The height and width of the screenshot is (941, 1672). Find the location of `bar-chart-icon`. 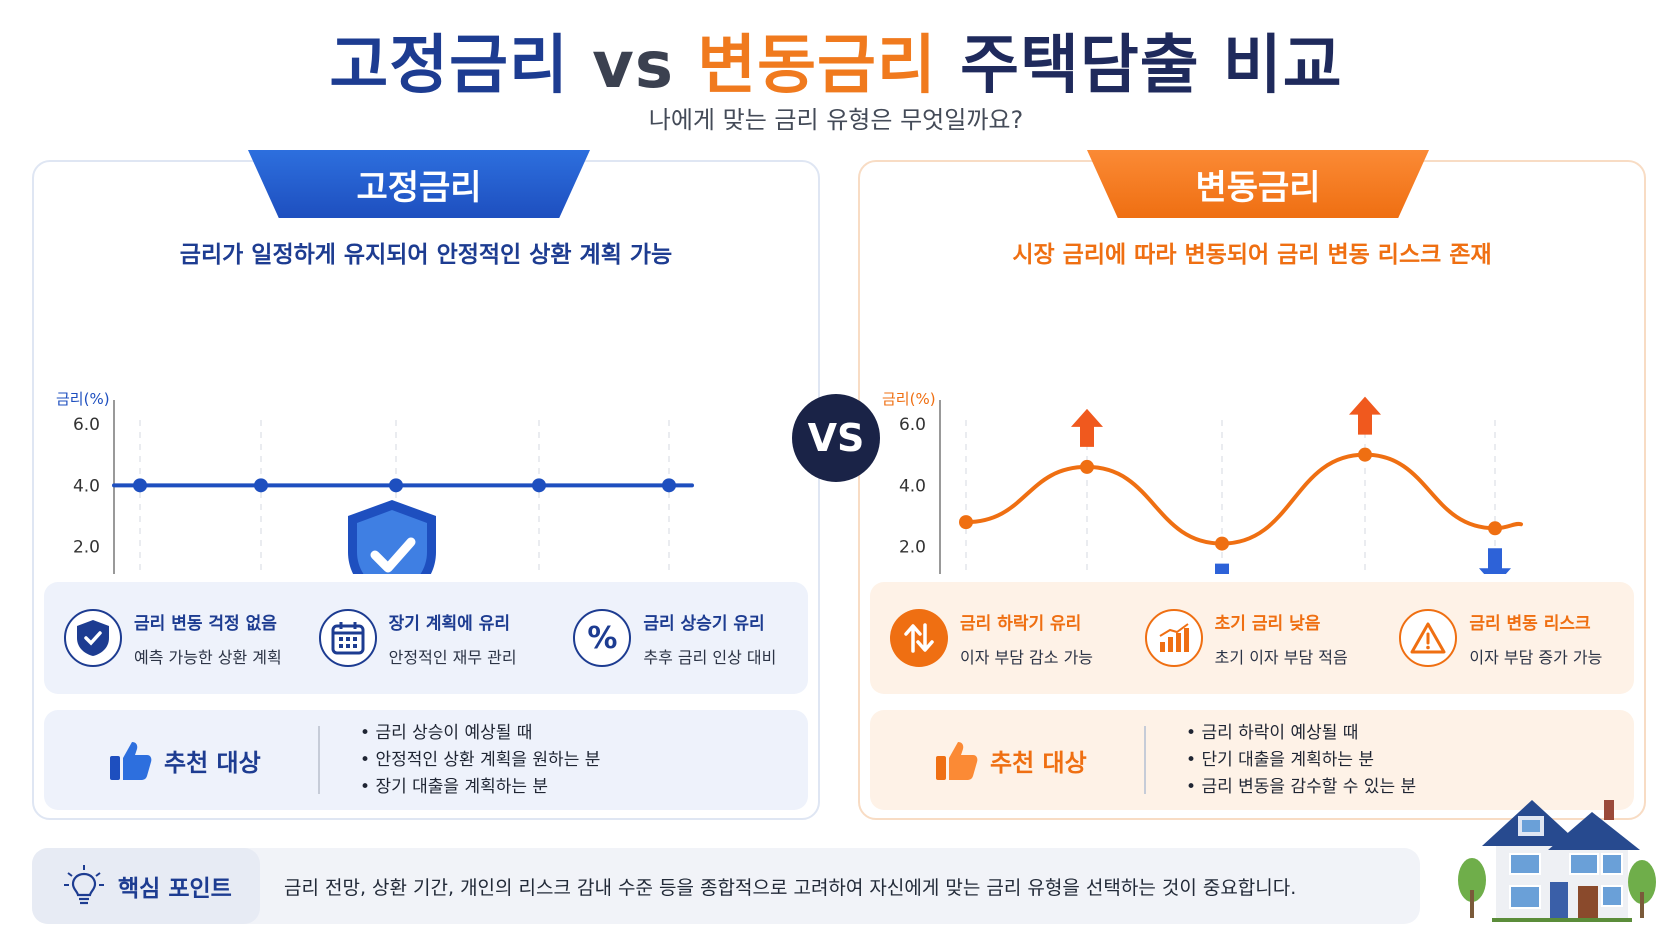

bar-chart-icon is located at coordinates (1173, 638).